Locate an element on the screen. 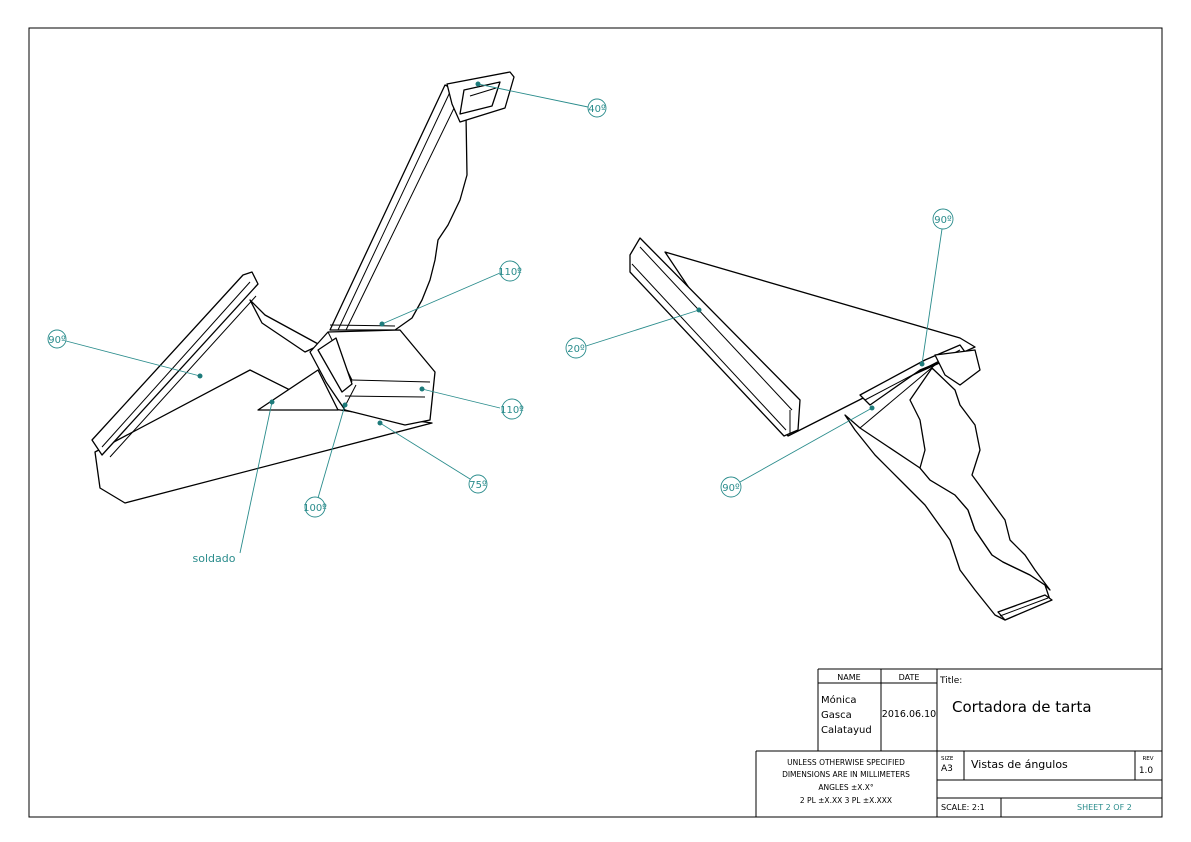 The image size is (1191, 842). callout-dot is located at coordinates (478, 84).